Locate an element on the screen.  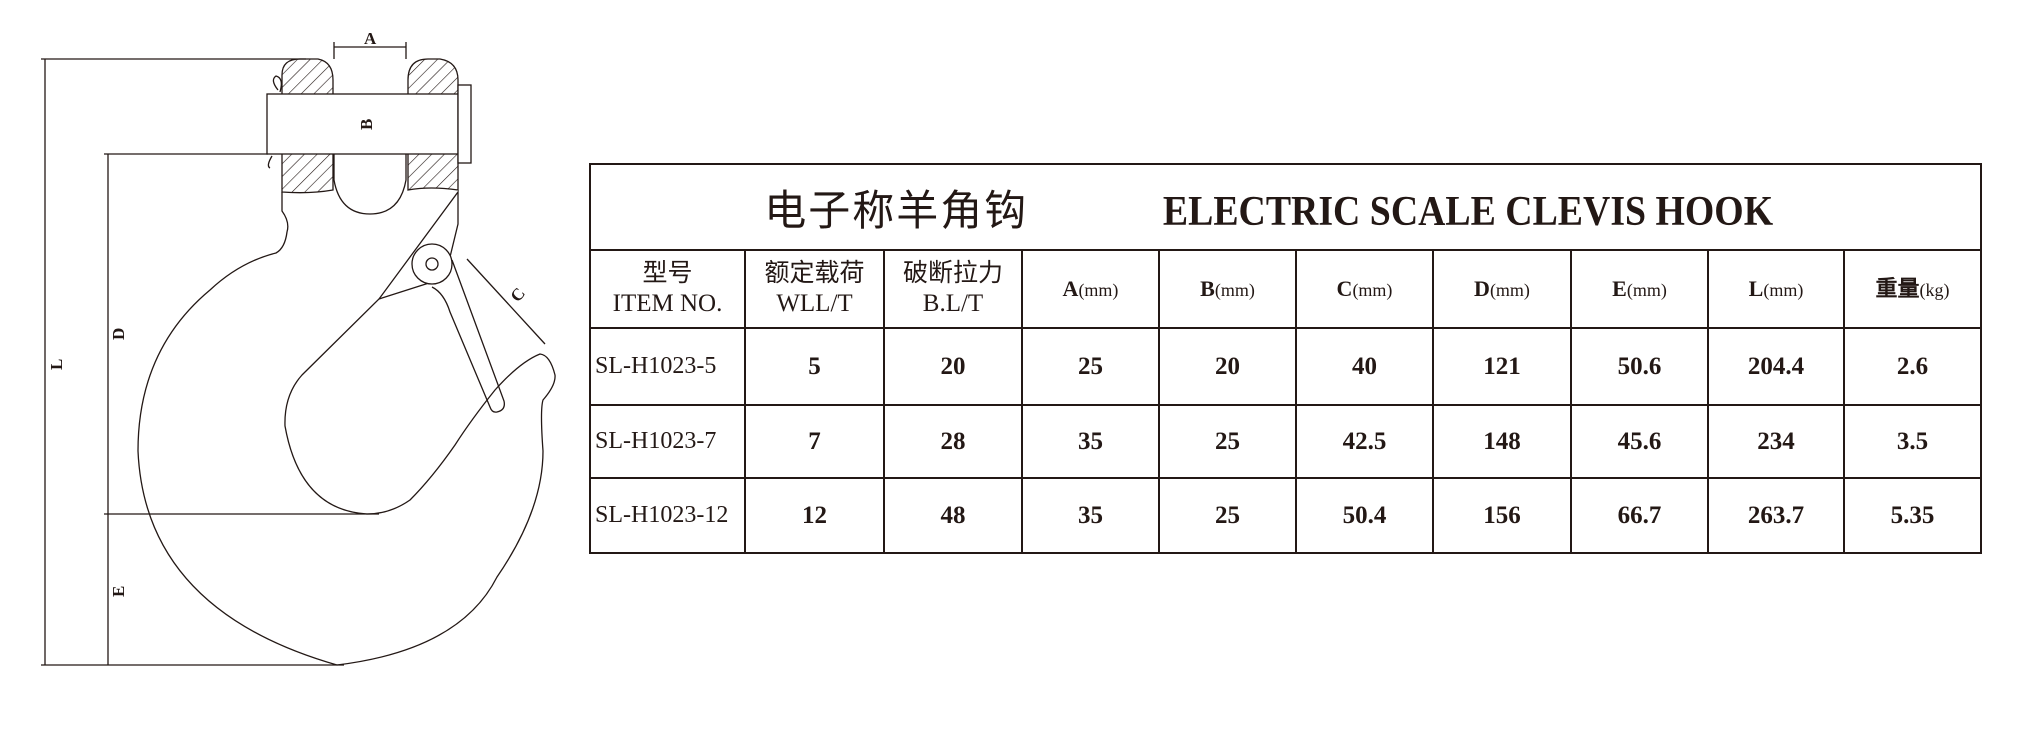
header-cell: 额定载荷 WLL/T is located at coordinates (814, 289).